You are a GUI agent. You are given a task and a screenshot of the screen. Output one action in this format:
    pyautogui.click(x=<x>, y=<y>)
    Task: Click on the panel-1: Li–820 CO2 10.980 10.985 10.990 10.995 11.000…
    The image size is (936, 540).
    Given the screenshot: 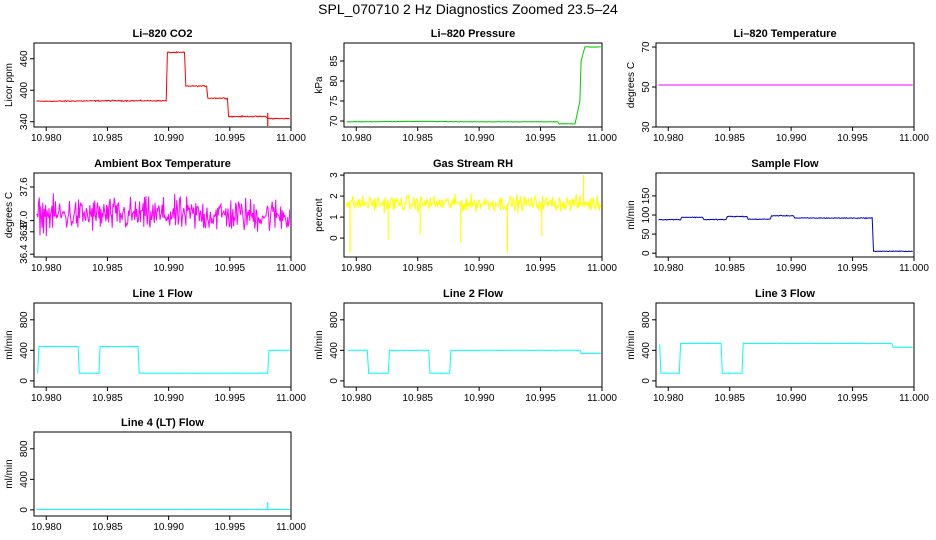 What is the action you would take?
    pyautogui.click(x=155, y=86)
    